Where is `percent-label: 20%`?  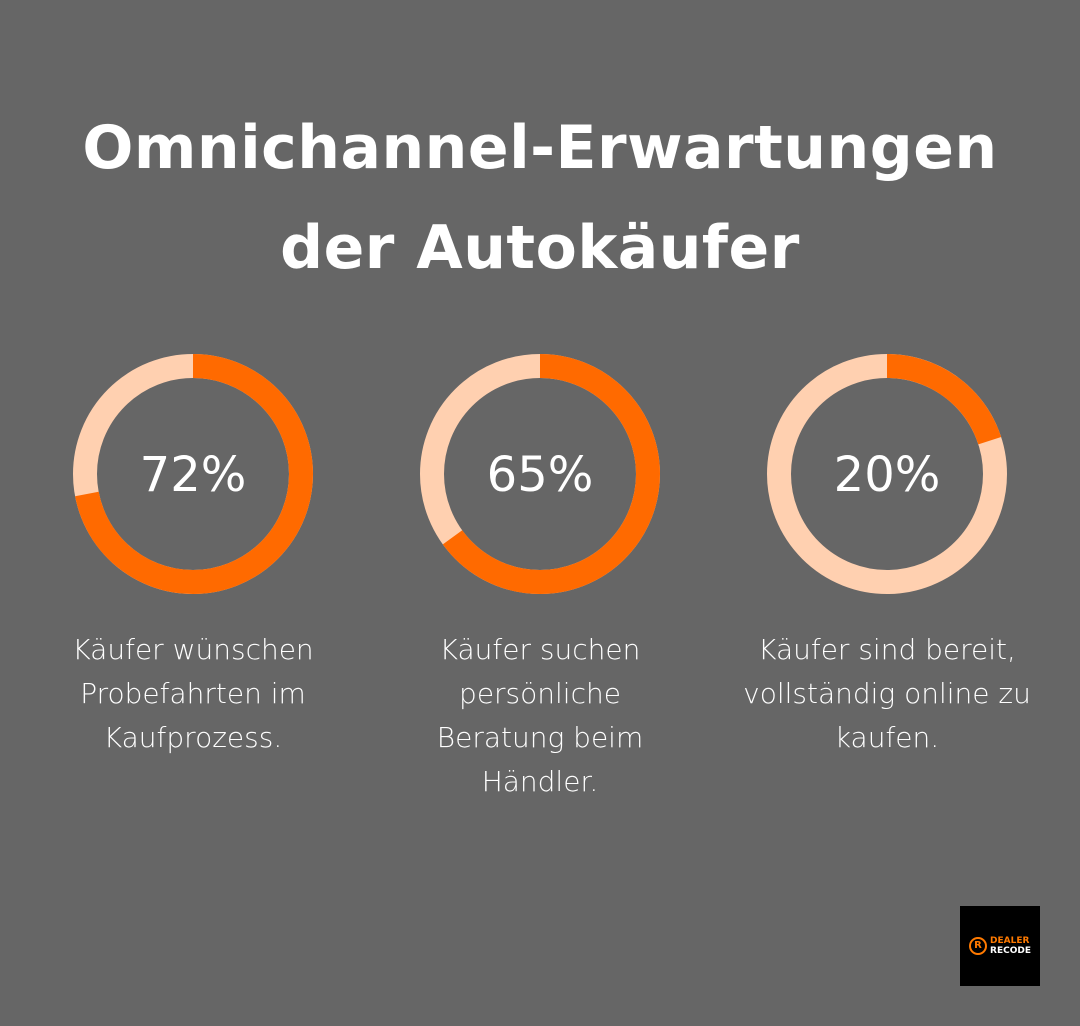 percent-label: 20% is located at coordinates (887, 475).